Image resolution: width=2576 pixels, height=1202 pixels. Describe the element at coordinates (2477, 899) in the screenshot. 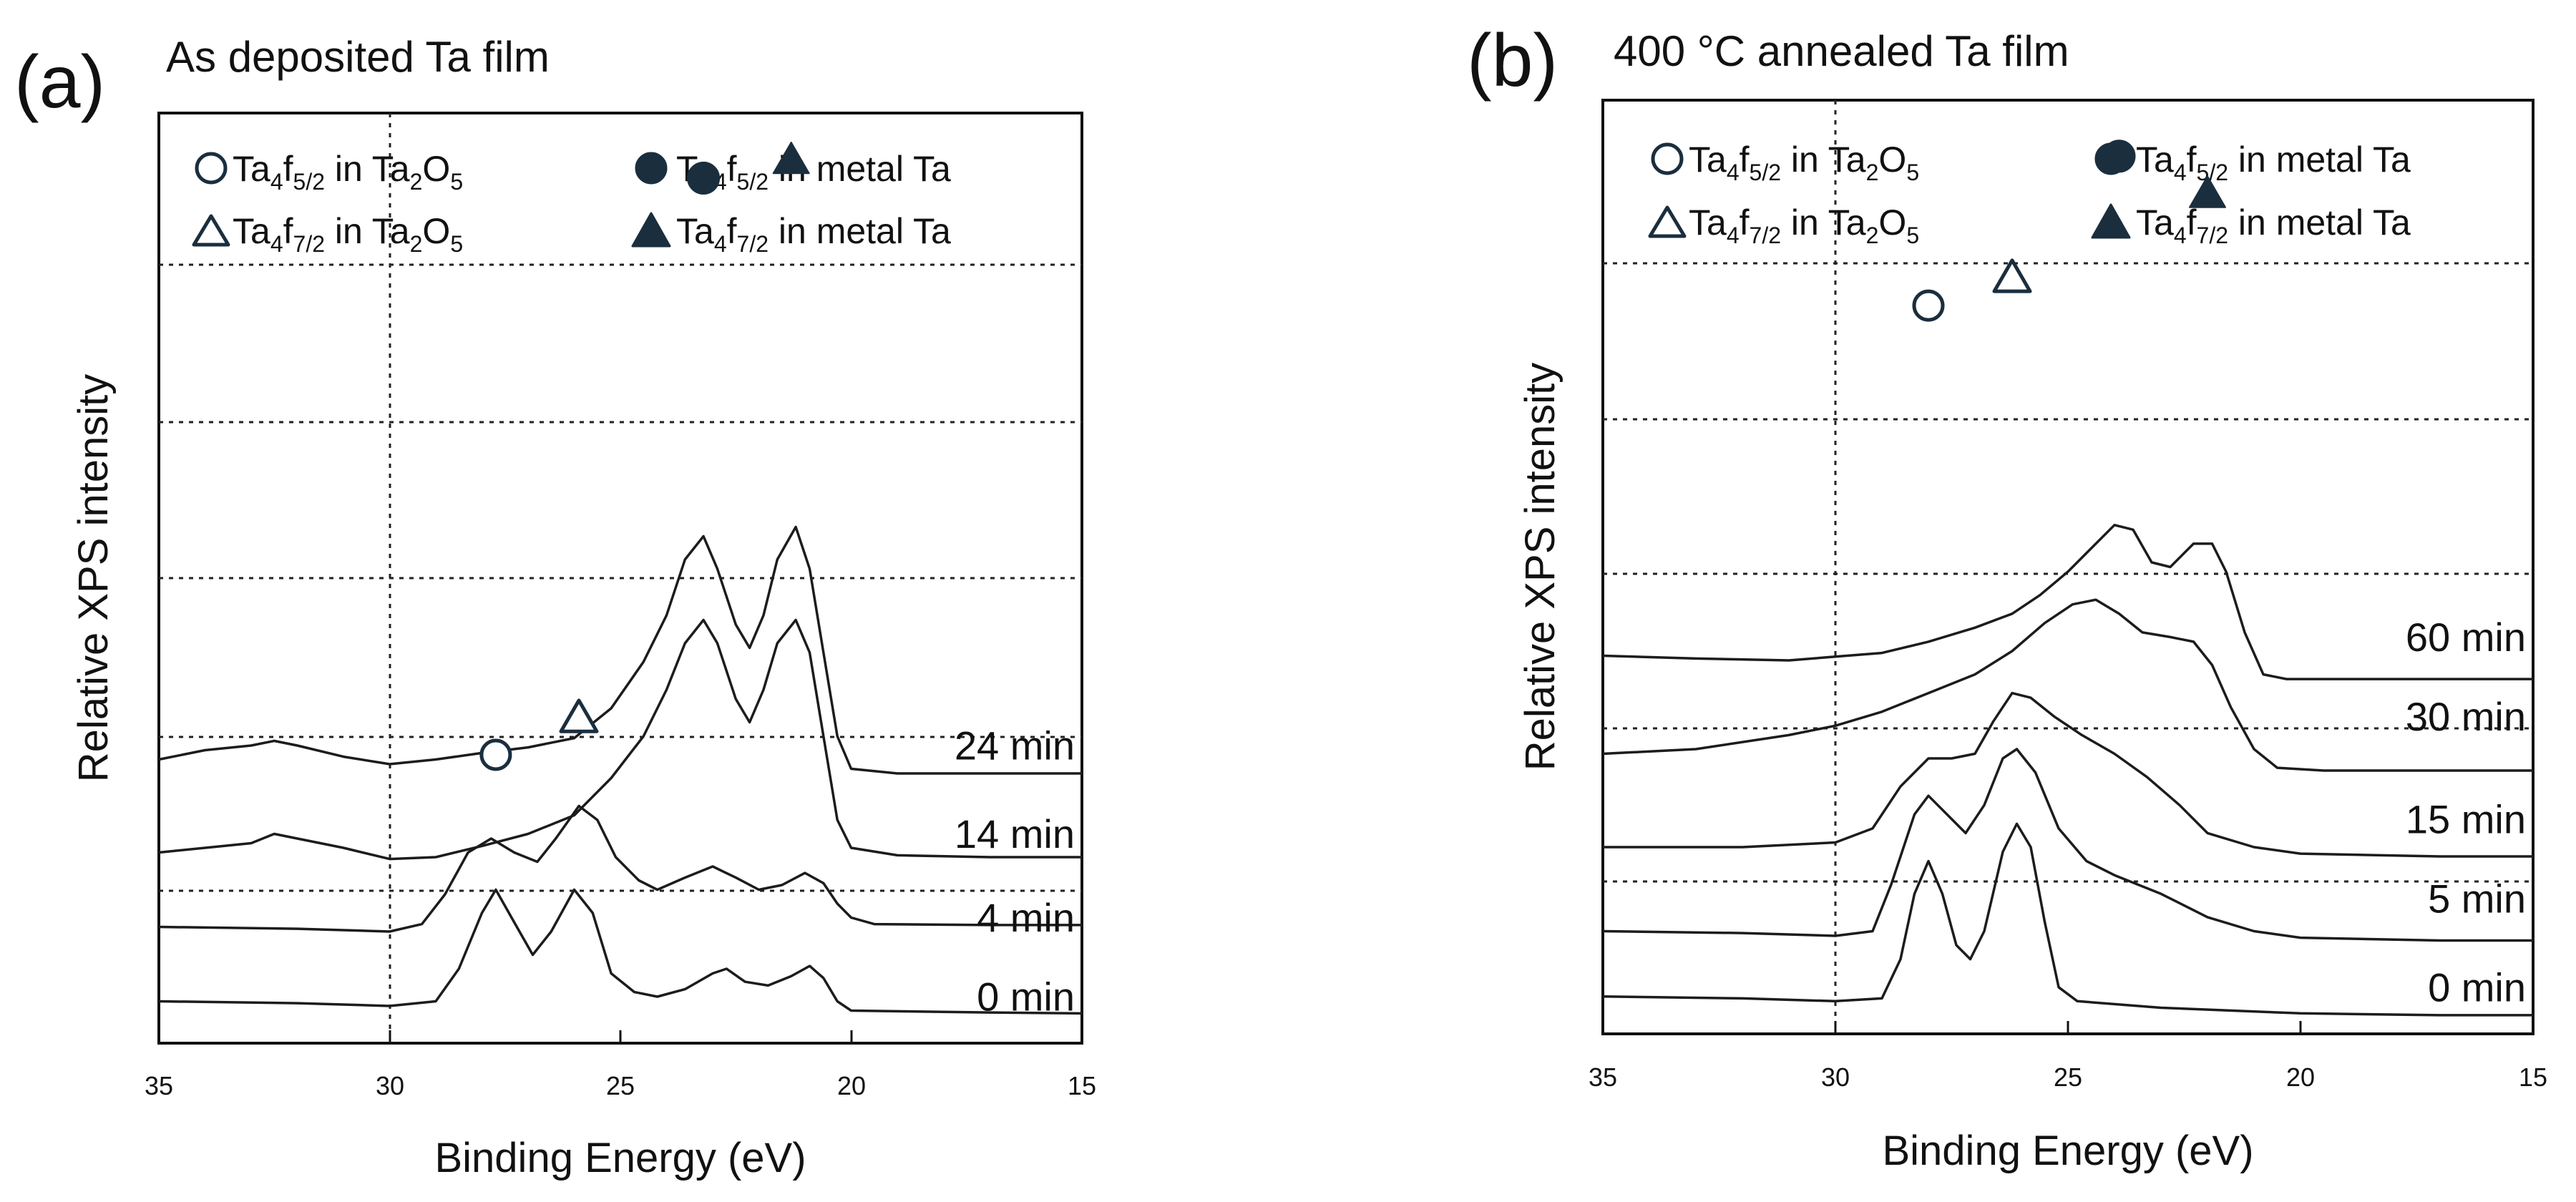

I see `panel-b-trace-label: 5 min` at that location.